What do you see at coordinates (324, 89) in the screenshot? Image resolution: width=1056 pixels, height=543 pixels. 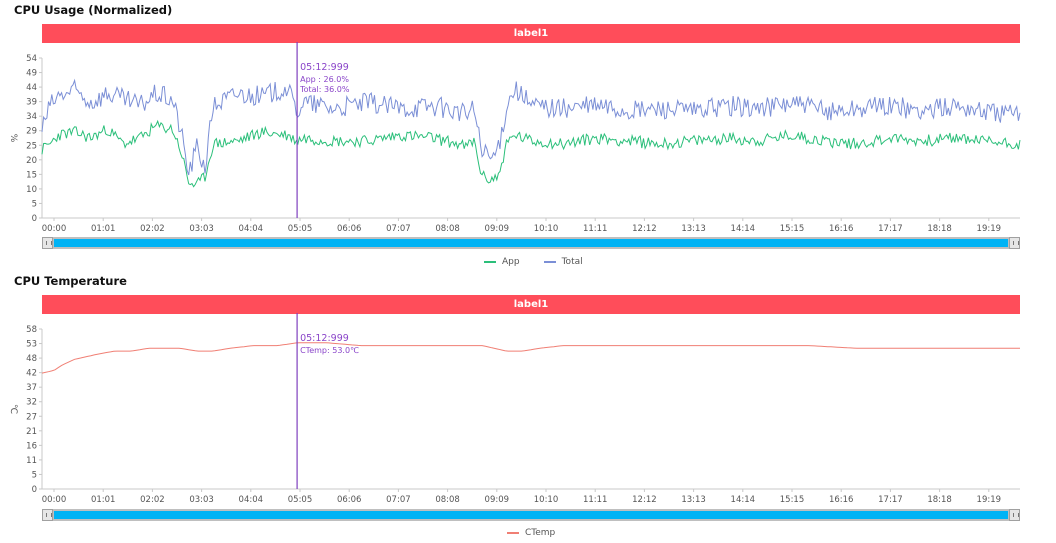 I see `cursor-value-label: Total: 36.0%` at bounding box center [324, 89].